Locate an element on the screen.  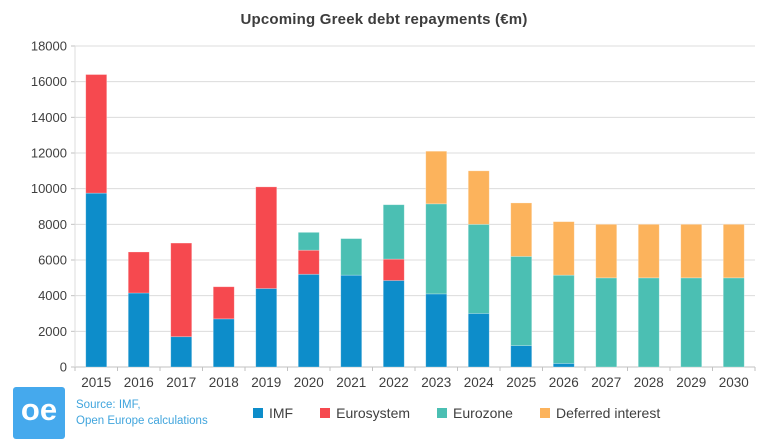
open-europe-logo: oe is located at coordinates (39, 413).